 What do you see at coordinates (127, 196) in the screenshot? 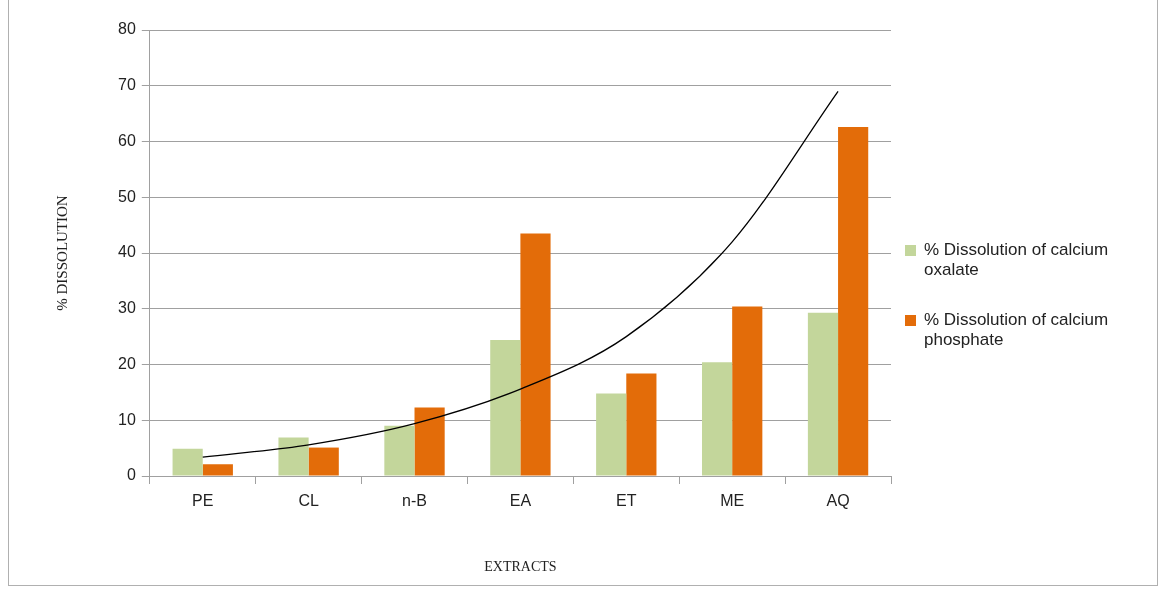
I see `y-tick-label: 50` at bounding box center [127, 196].